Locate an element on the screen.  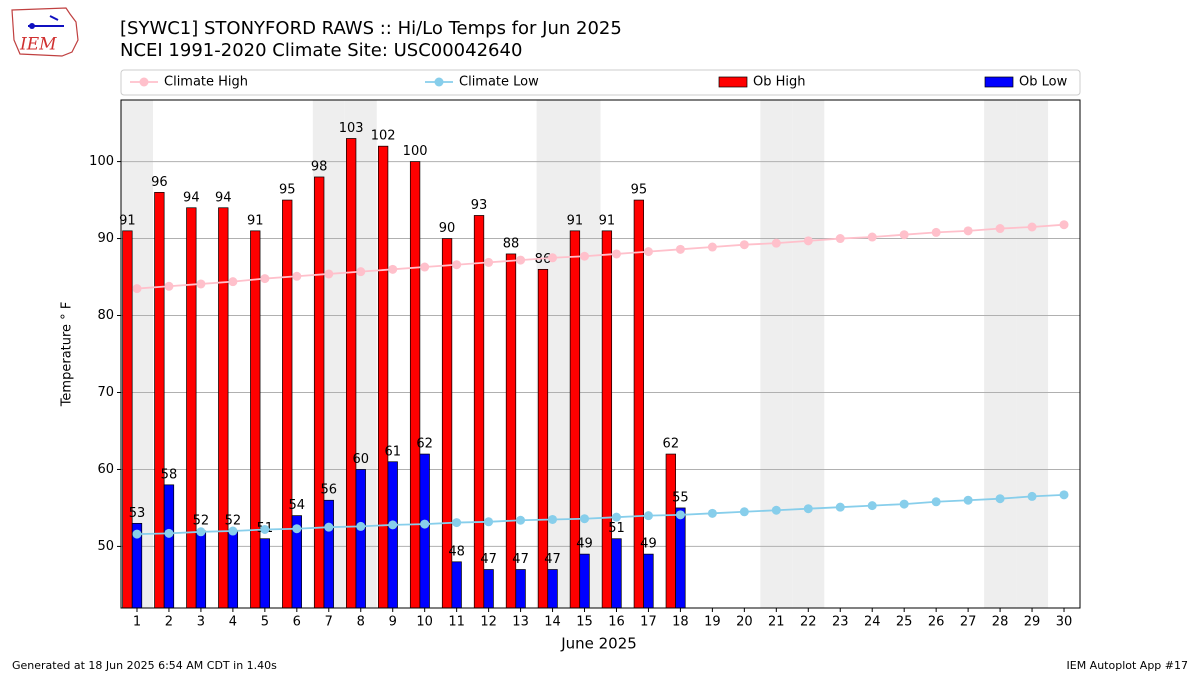
x-tick-label: 7 is located at coordinates (329, 622).